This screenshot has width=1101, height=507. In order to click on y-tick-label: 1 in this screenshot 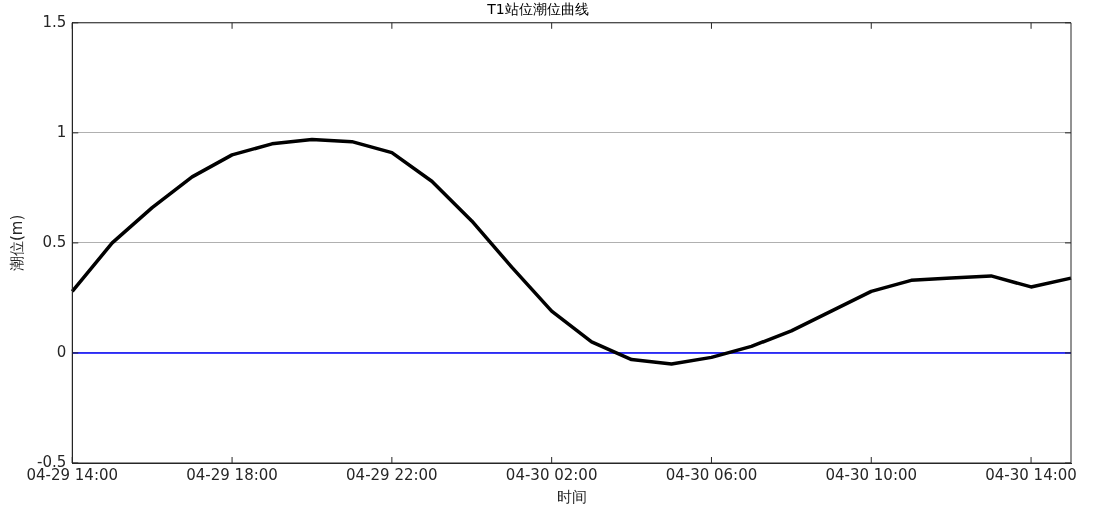, I will do `click(61, 131)`.